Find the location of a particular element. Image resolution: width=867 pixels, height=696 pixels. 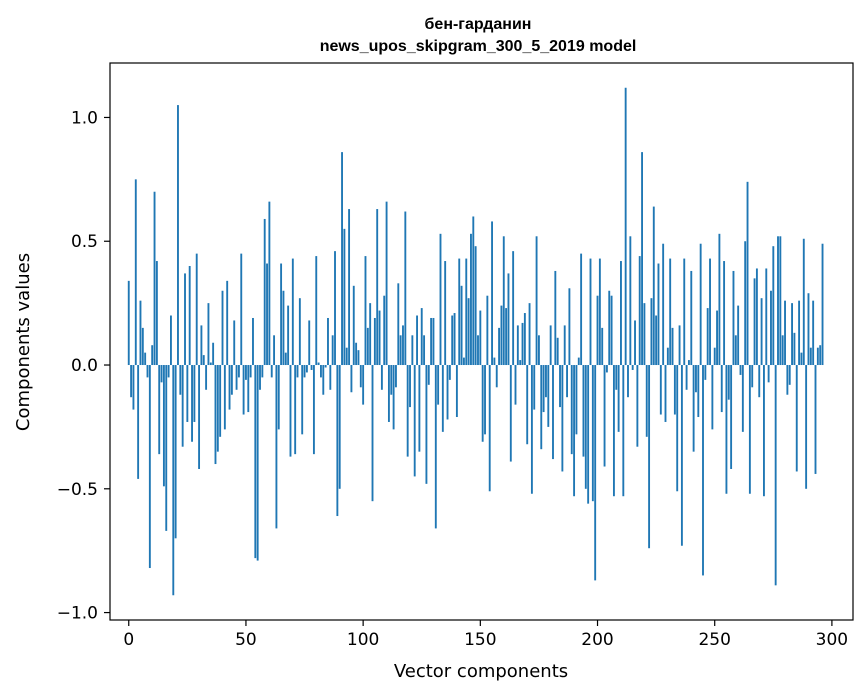

x-tick-label: 200 is located at coordinates (597, 640).